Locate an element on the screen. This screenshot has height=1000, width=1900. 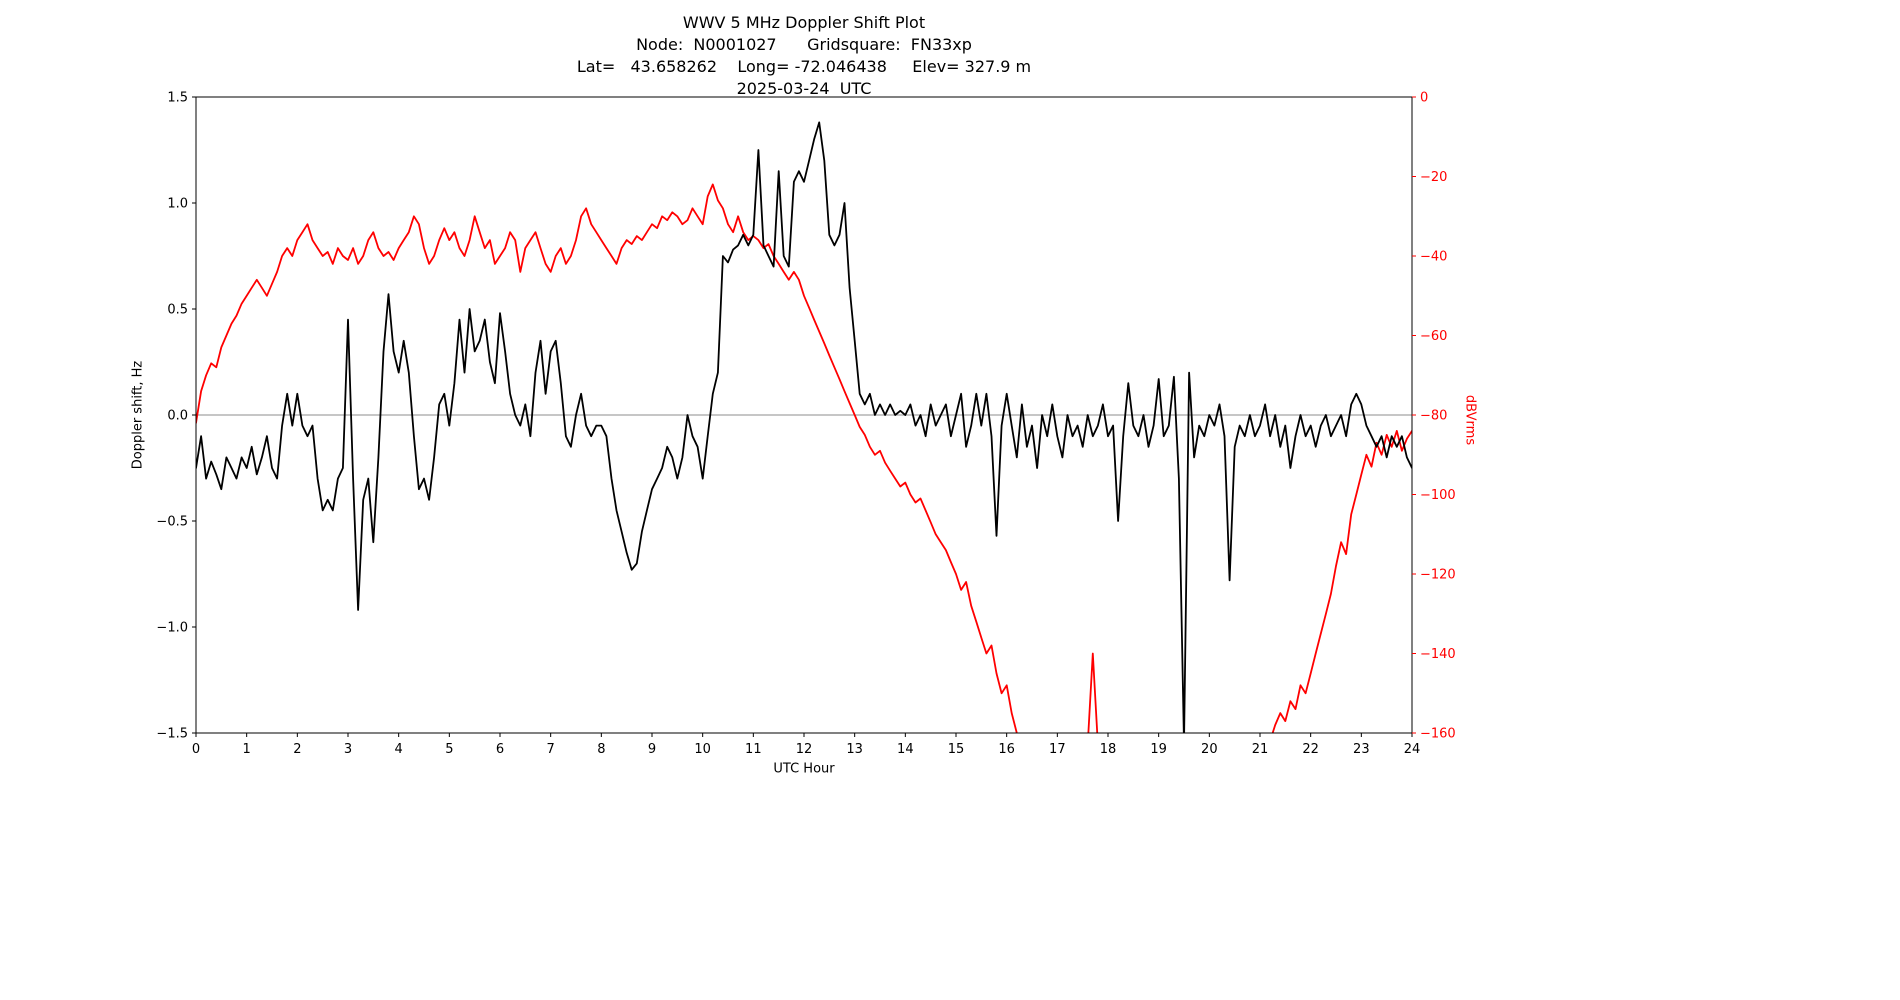
x-tick-label: 20 is located at coordinates (1209, 749).